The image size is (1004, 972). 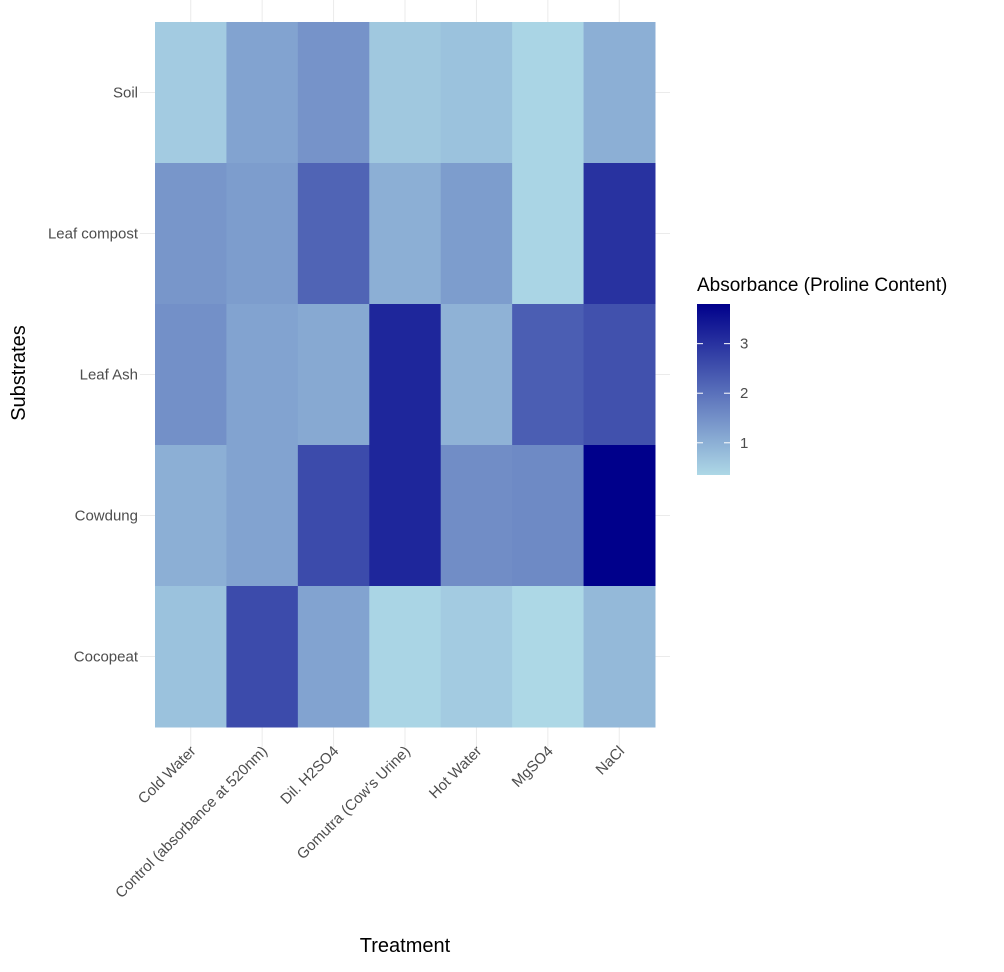 What do you see at coordinates (309, 775) in the screenshot?
I see `x-tick-label: Dil. H2SO4` at bounding box center [309, 775].